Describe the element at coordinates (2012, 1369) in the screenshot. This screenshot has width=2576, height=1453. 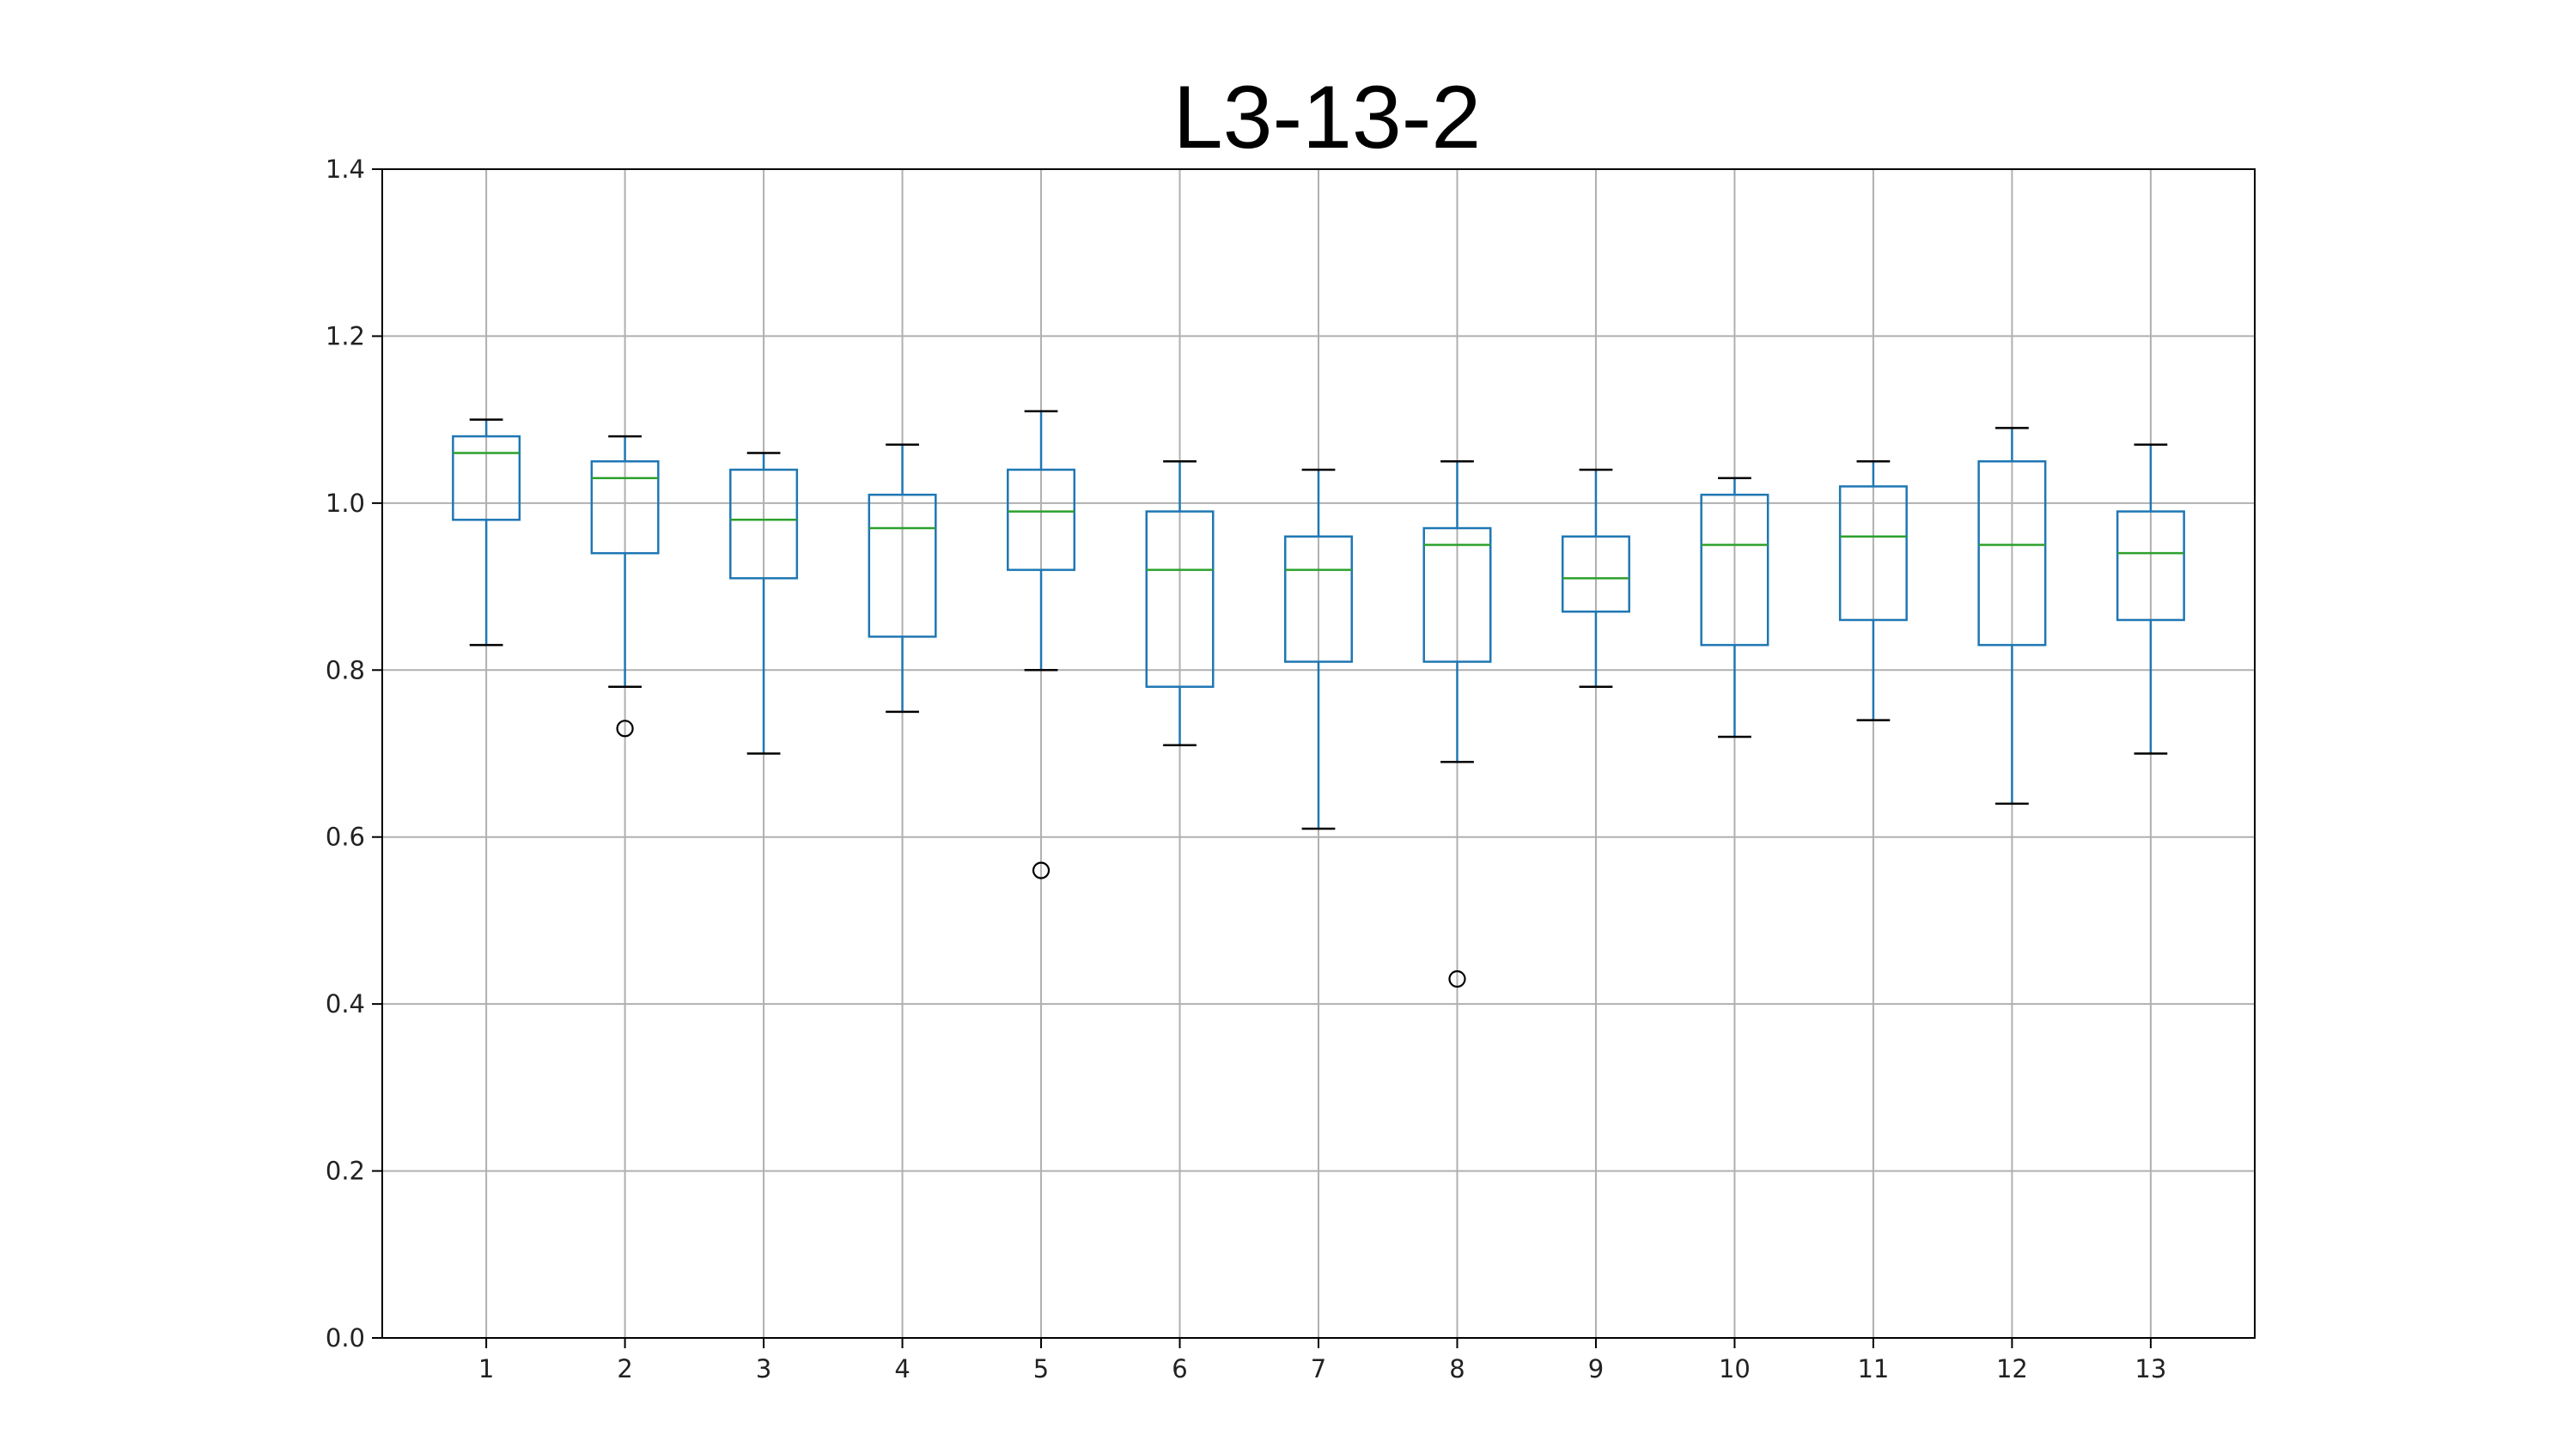
I see `x-tick-label: 12` at that location.